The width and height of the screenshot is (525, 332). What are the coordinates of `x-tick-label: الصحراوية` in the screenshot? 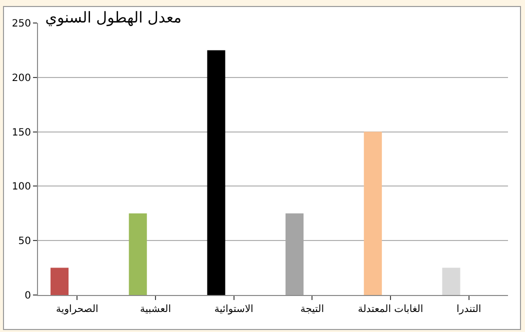 It's located at (77, 309).